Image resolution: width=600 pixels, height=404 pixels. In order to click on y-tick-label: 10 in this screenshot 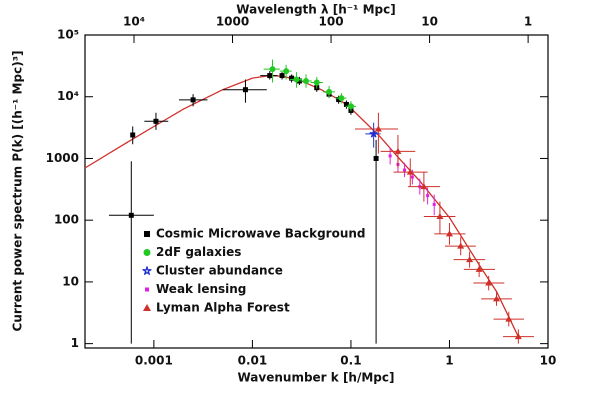, I will do `click(70, 281)`.